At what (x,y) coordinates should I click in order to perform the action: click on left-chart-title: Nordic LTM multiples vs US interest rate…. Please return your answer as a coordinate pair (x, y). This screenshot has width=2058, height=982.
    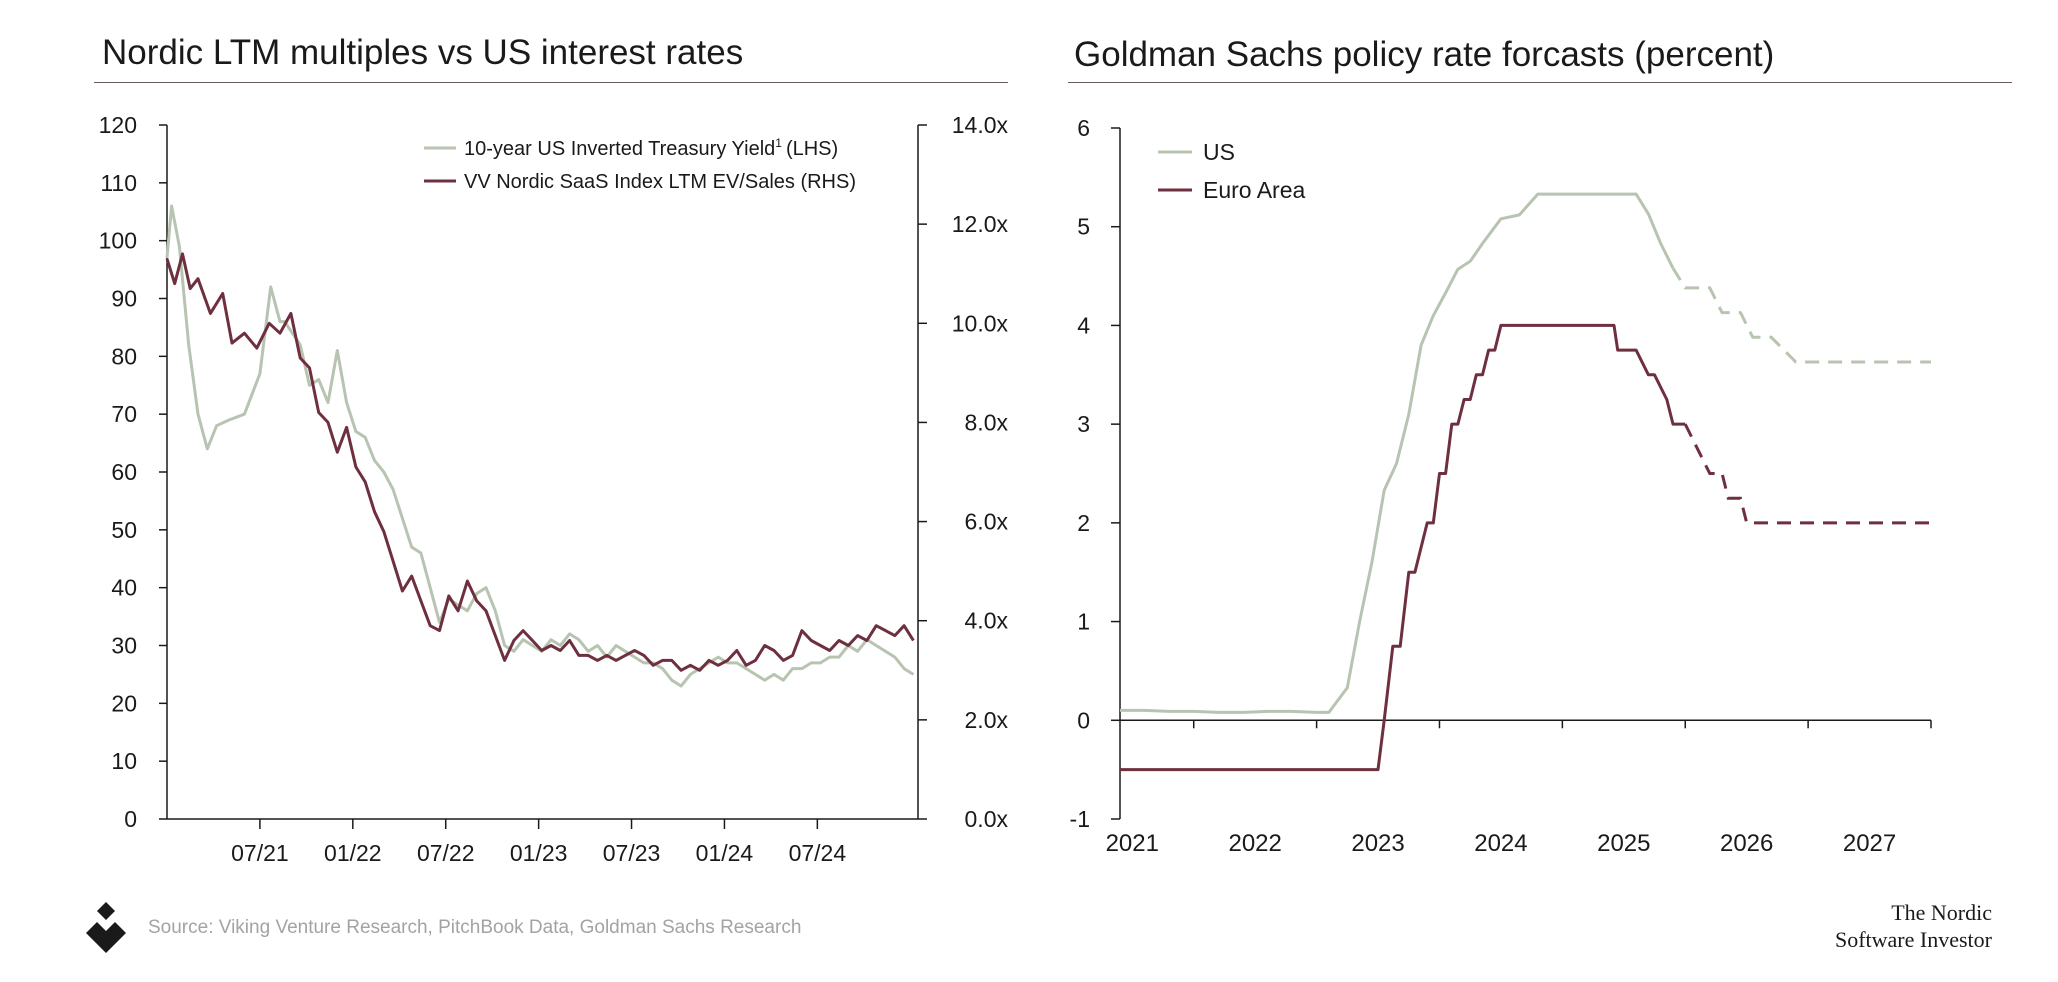
    Looking at the image, I should click on (423, 52).